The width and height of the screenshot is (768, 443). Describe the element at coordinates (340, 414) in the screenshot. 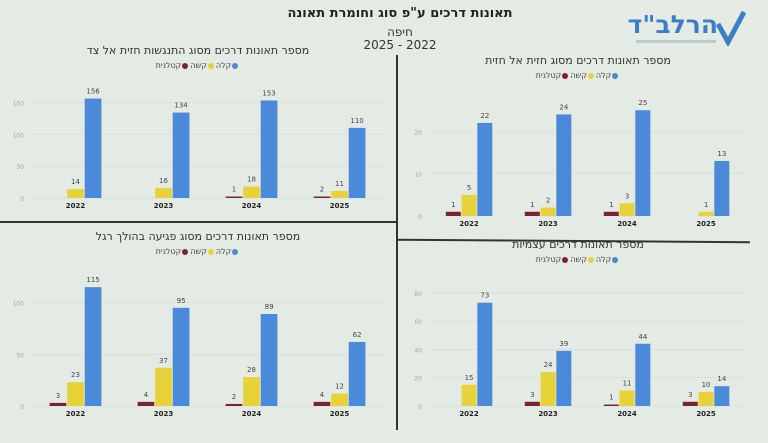

I see `x-tick-label: 2025` at that location.